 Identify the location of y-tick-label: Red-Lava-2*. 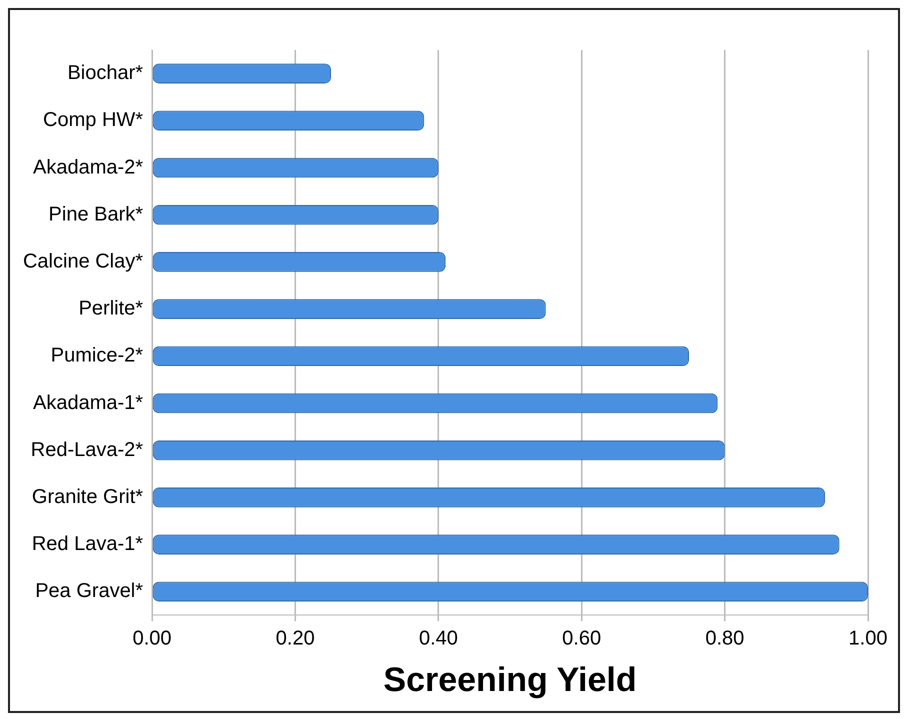
(87, 449).